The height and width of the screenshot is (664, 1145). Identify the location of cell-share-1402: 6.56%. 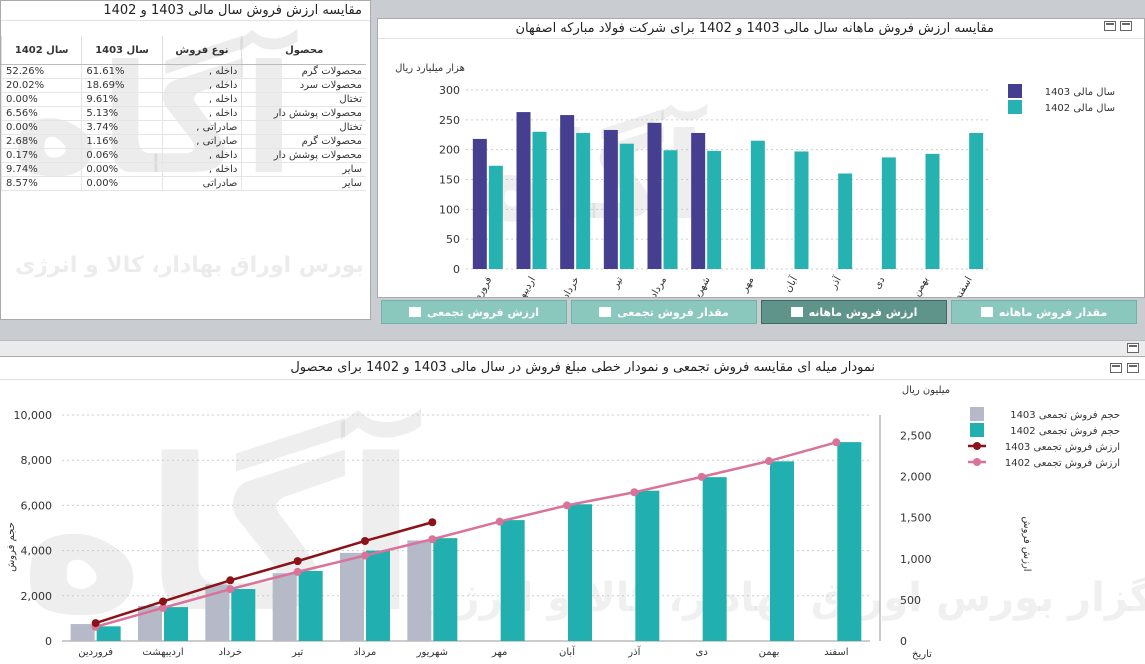
(41, 113).